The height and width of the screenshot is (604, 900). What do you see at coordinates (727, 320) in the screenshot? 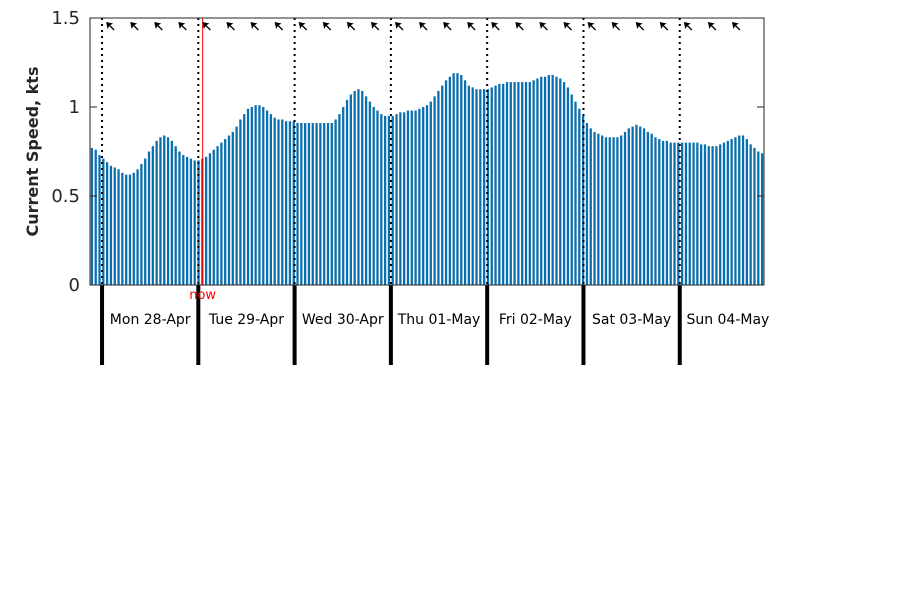
I see `day-label: Sun 04-May` at bounding box center [727, 320].